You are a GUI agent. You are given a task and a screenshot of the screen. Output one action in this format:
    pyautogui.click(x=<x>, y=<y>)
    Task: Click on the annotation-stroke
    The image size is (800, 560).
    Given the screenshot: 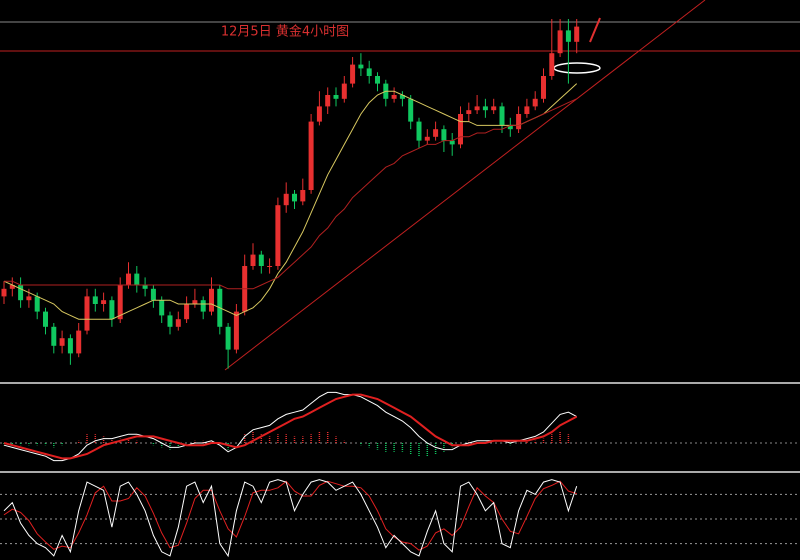 What is the action you would take?
    pyautogui.click(x=595, y=30)
    